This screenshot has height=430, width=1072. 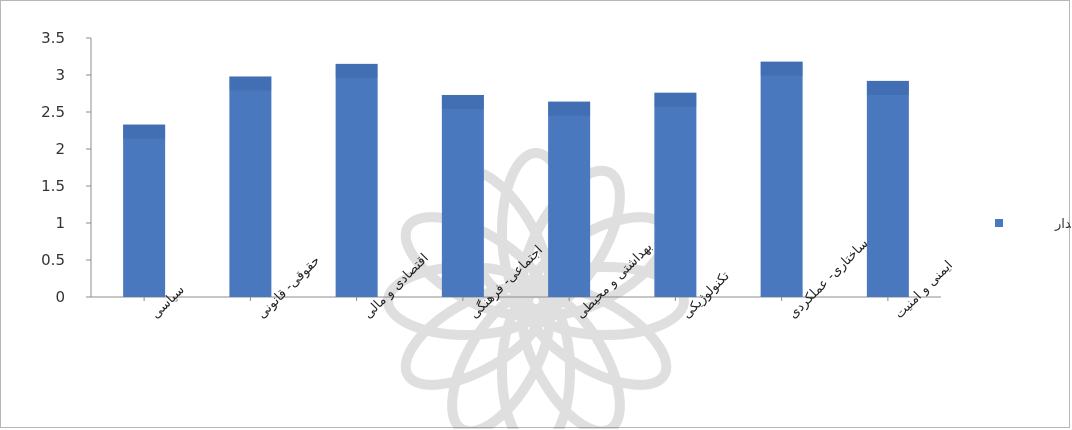 What do you see at coordinates (60, 75) in the screenshot?
I see `y-tick-label: 3` at bounding box center [60, 75].